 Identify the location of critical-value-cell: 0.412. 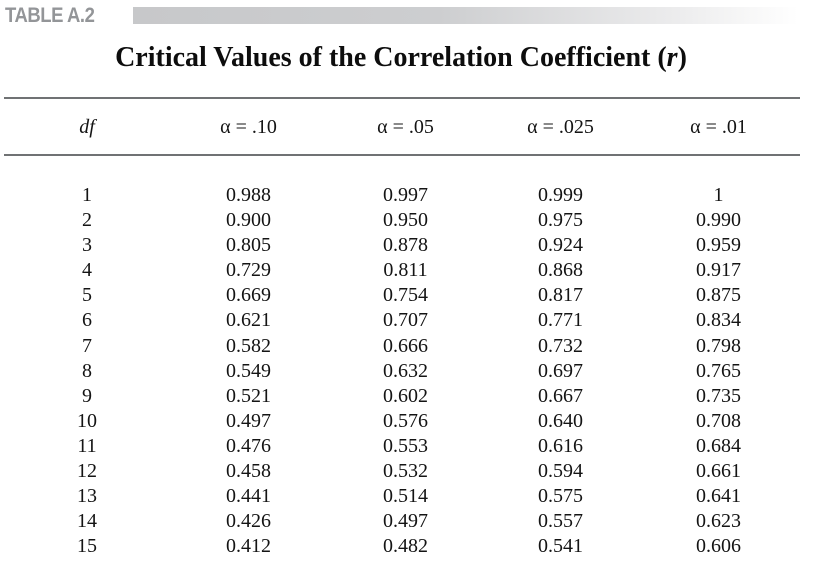
(248, 546).